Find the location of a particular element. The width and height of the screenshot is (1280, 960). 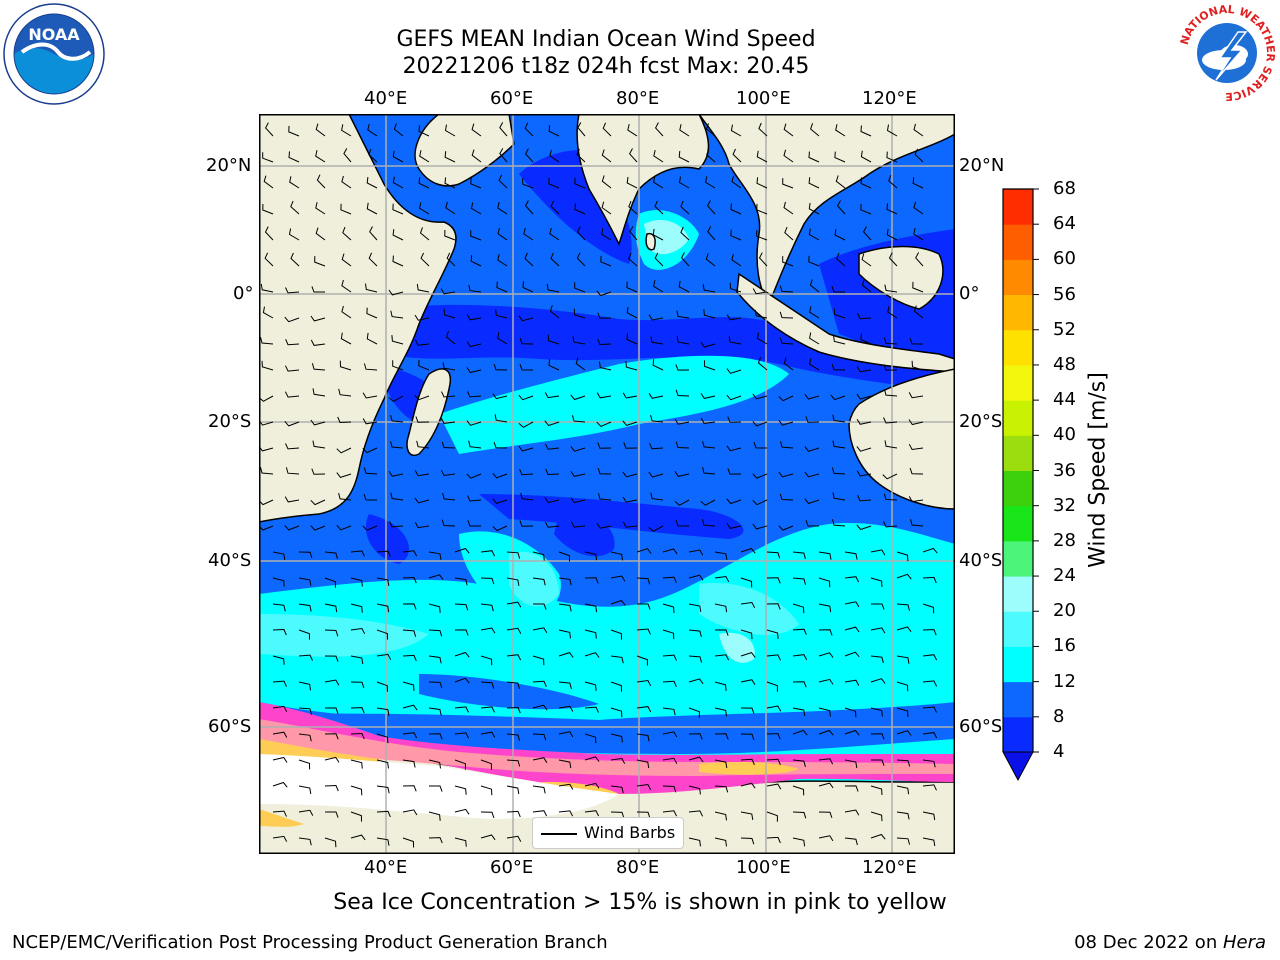

lat-tick-right-0: 0° is located at coordinates (969, 293).